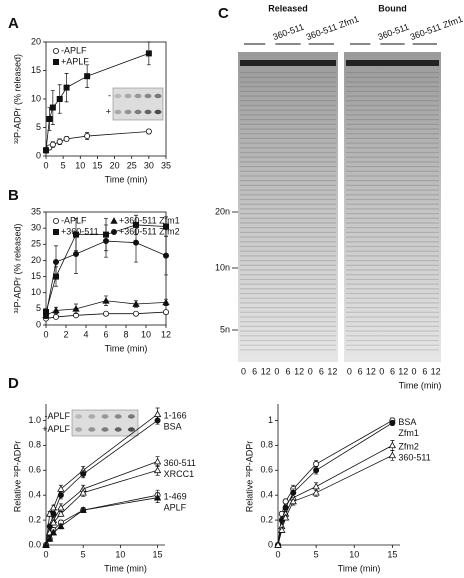 The height and width of the screenshot is (578, 464). What do you see at coordinates (166, 334) in the screenshot?
I see `x-tick-label: 12` at bounding box center [166, 334].